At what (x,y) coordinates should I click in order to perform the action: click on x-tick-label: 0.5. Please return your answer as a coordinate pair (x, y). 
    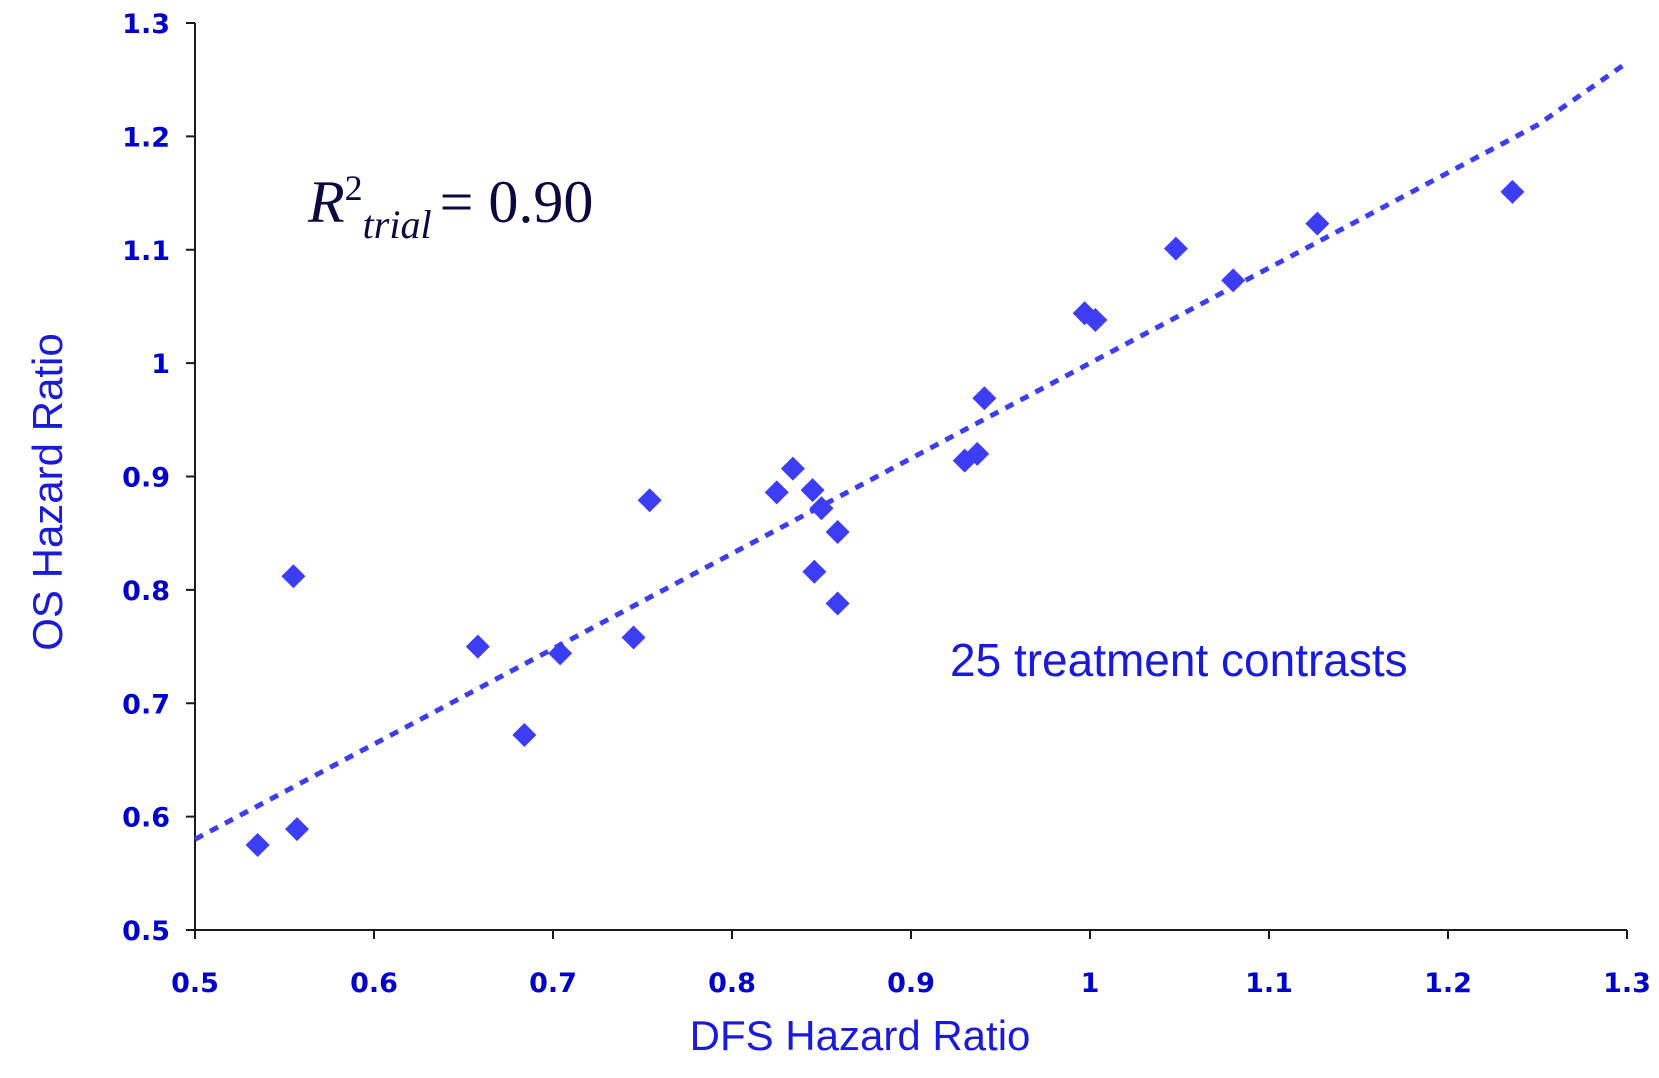
    Looking at the image, I should click on (195, 983).